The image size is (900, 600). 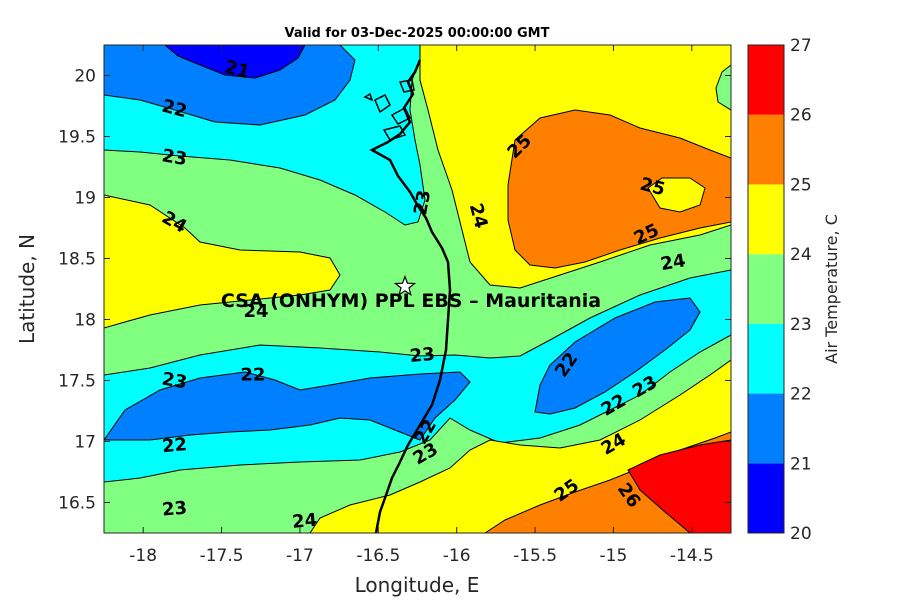 I want to click on colorbar-tick-label: 27, so click(x=801, y=46).